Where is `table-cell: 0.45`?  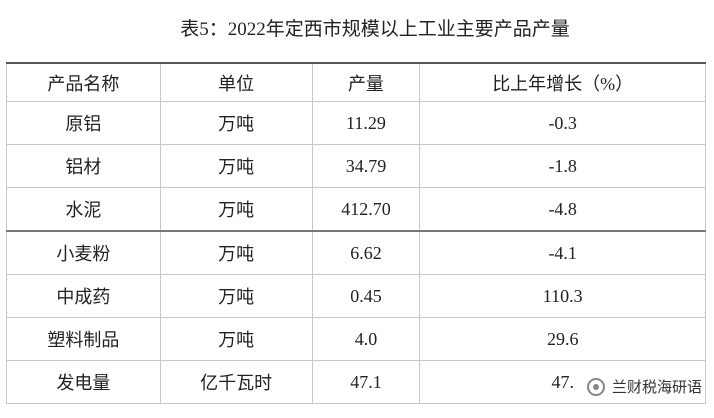 table-cell: 0.45 is located at coordinates (366, 296).